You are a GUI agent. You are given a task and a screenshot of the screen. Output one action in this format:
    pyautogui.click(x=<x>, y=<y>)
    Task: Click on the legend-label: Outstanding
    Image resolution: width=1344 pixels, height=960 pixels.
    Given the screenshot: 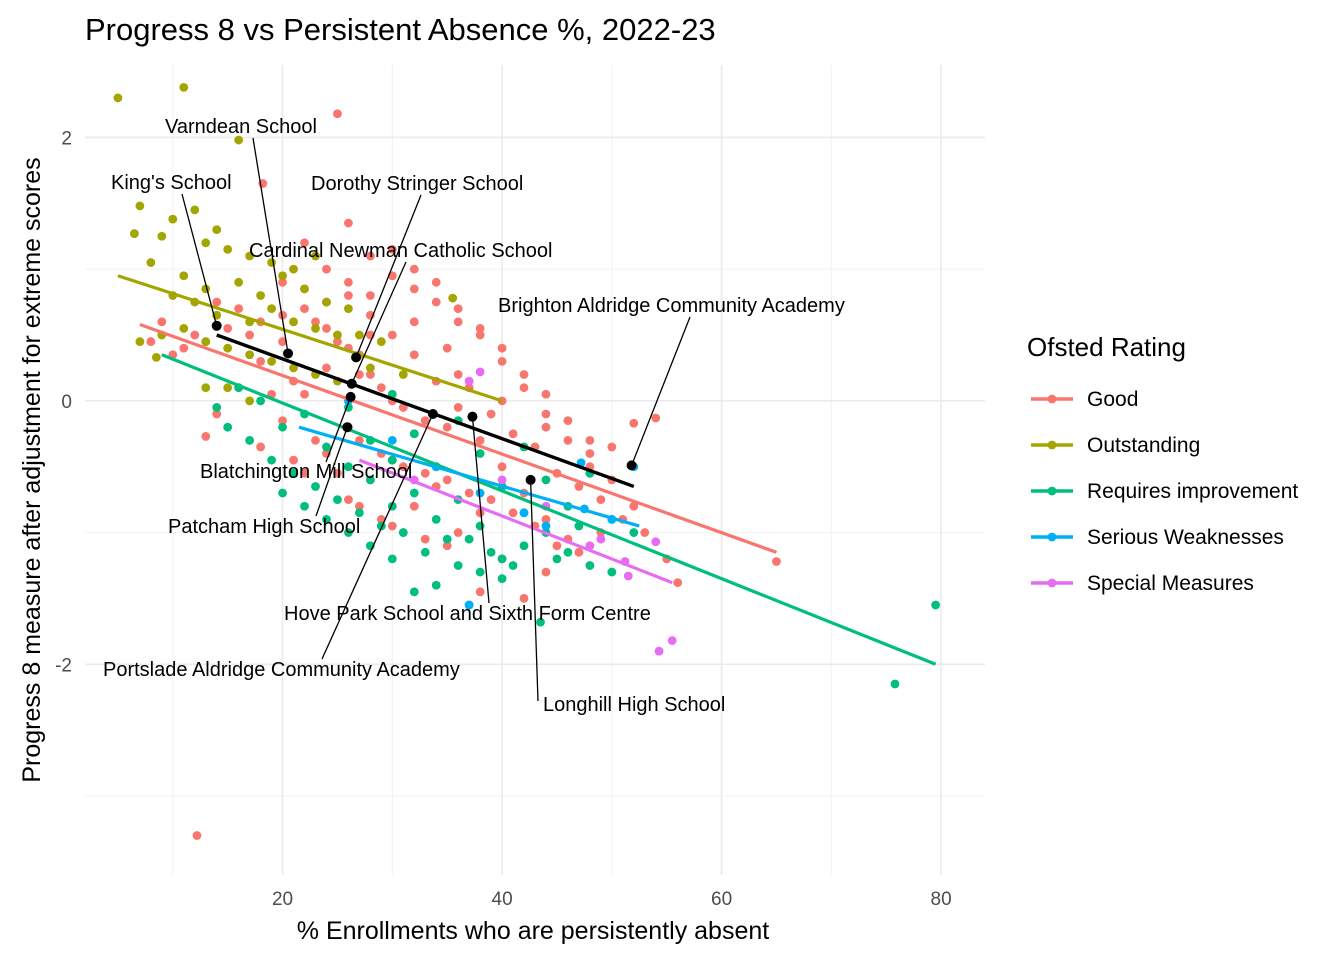 What is the action you would take?
    pyautogui.click(x=1143, y=445)
    